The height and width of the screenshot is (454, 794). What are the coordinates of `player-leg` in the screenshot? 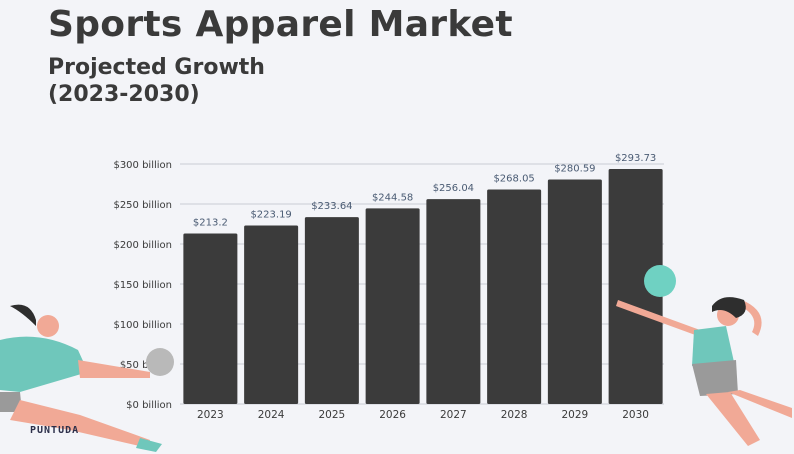 It's located at (80, 424).